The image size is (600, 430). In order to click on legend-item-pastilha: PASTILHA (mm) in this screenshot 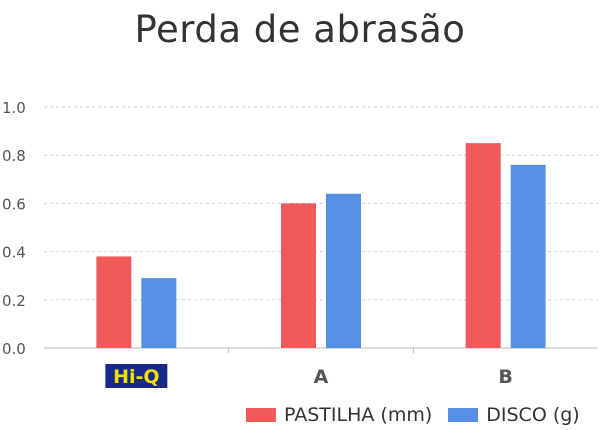, I will do `click(339, 415)`.